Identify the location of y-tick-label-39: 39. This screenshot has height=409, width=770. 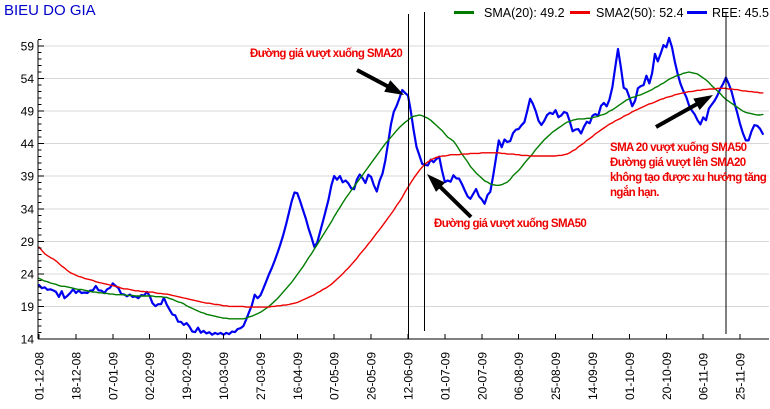
(28, 177).